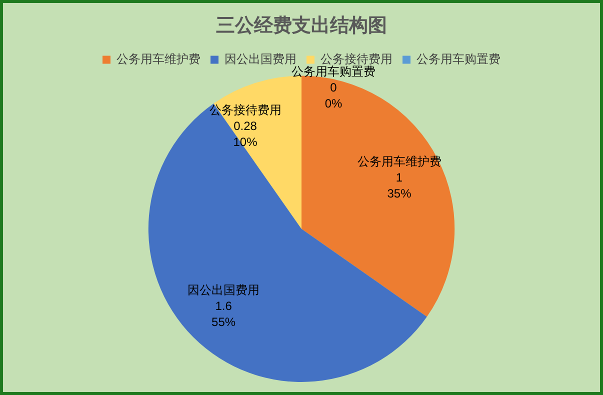  I want to click on slice-label: 因公出国费用, so click(224, 290).